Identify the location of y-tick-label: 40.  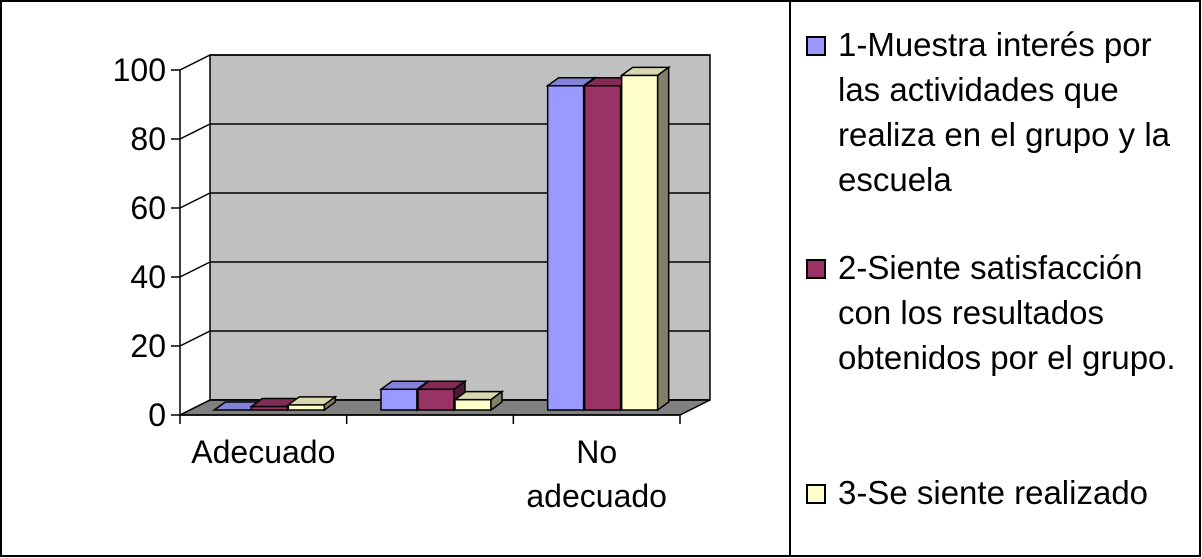
(148, 277).